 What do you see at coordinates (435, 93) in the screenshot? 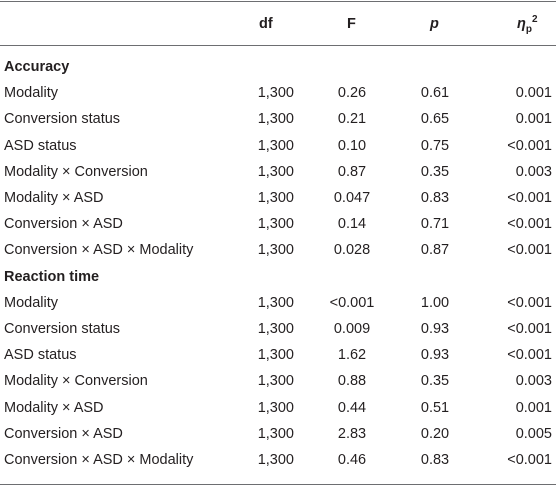
I see `p-cell: 0.61` at bounding box center [435, 93].